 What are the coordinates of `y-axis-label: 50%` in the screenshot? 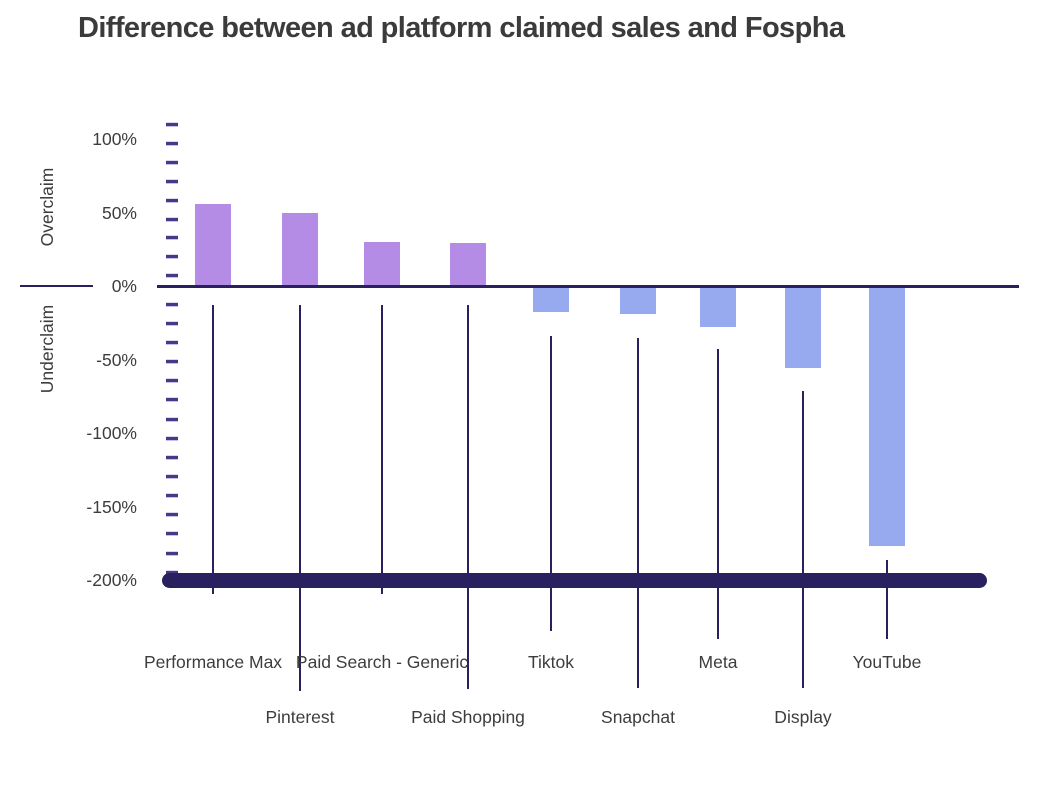 It's located at (119, 212).